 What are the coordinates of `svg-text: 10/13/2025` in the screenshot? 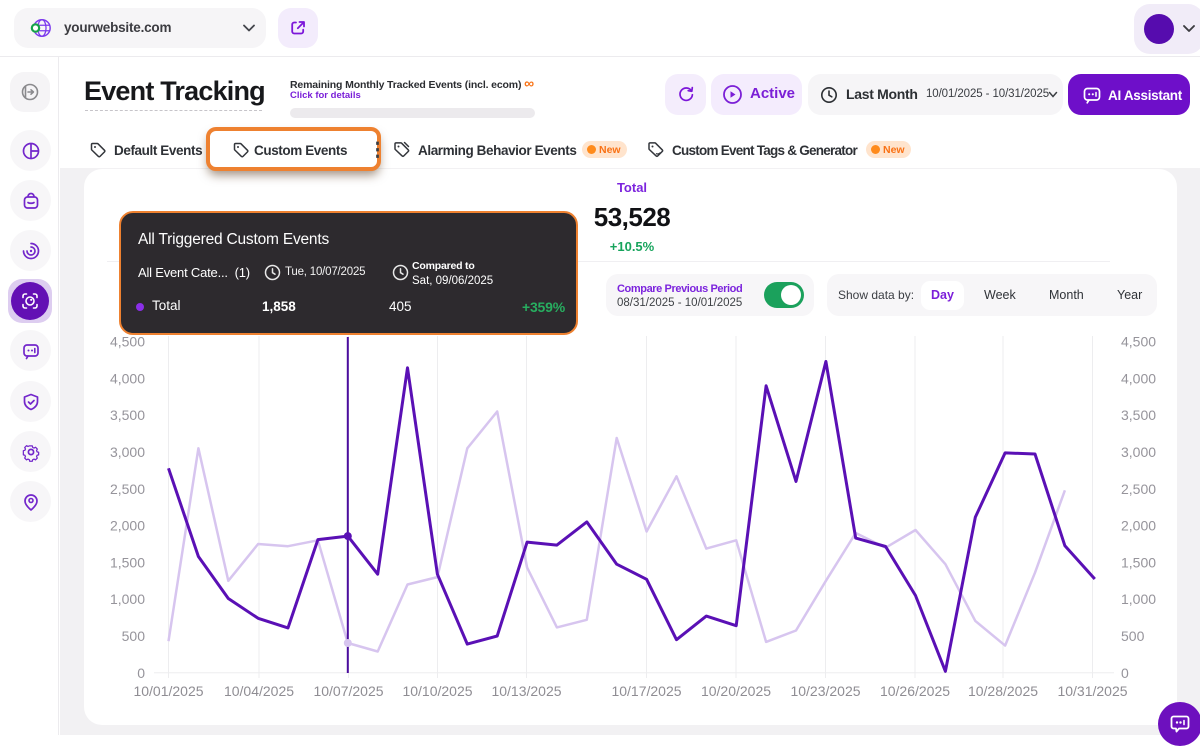 It's located at (526, 691).